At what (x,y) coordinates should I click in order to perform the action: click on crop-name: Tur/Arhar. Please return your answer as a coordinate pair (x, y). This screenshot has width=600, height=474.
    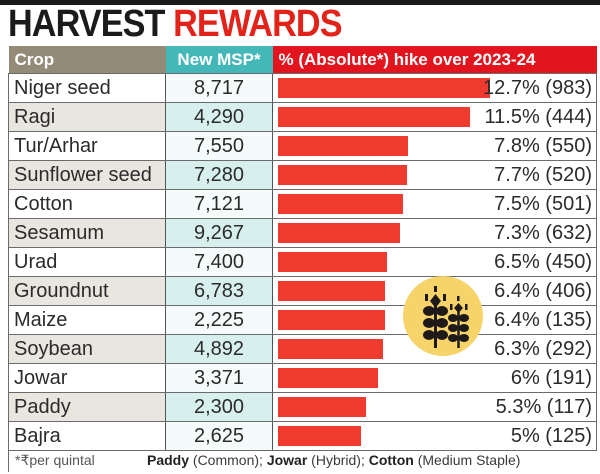
    Looking at the image, I should click on (87, 146).